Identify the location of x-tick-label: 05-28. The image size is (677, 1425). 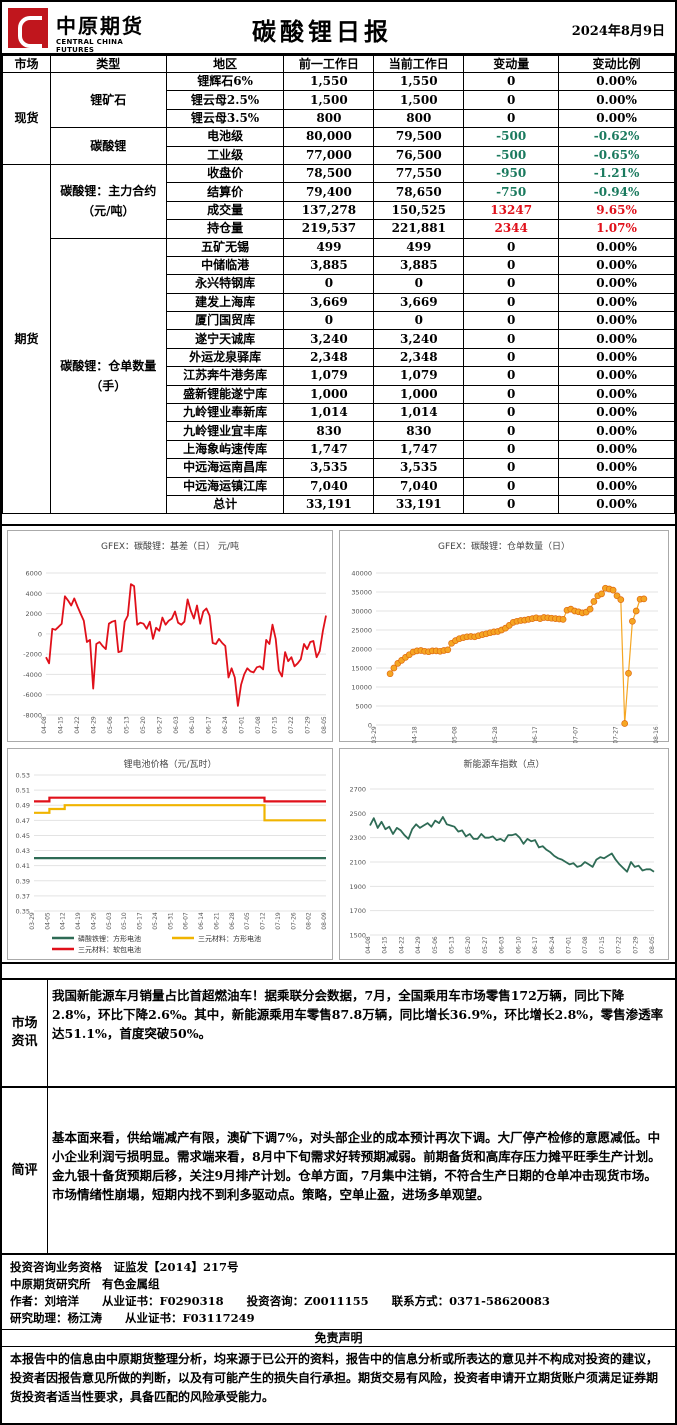
(495, 734).